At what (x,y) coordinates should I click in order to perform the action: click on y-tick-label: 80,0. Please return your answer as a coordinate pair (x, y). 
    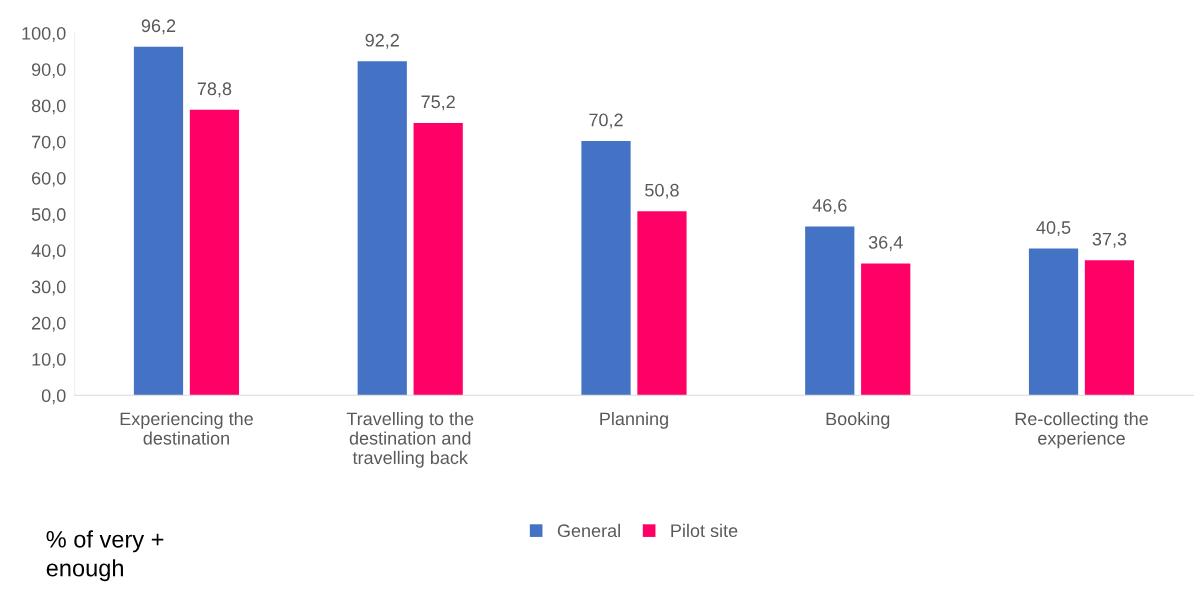
    Looking at the image, I should click on (48, 107).